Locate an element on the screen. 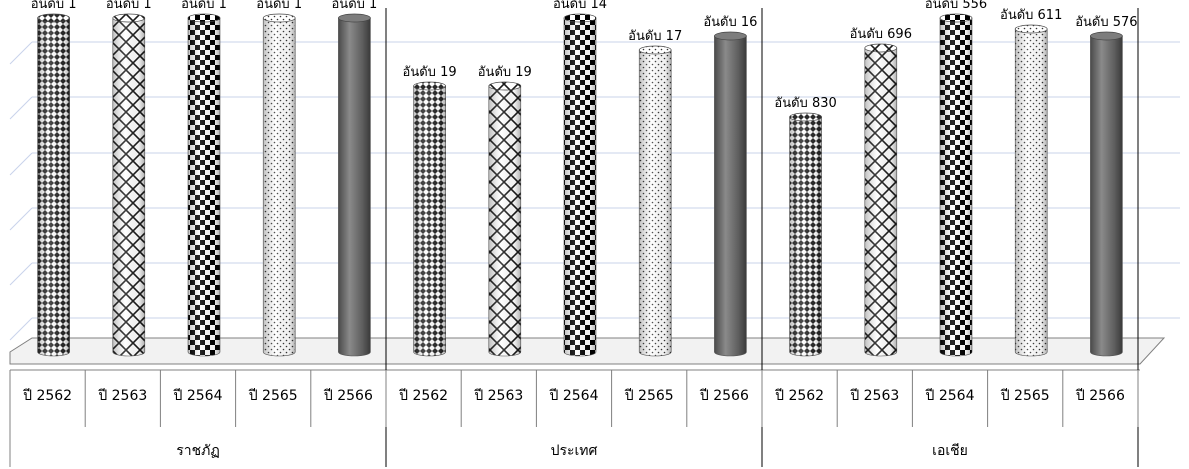 The image size is (1189, 469). data-label: อันดับ 17 is located at coordinates (655, 36).